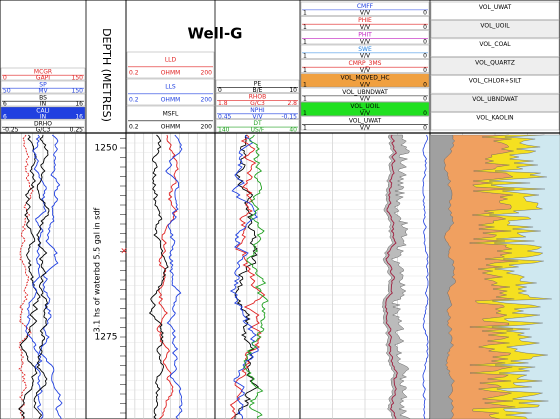  I want to click on curve-name: VOL_QUARTZ, so click(495, 62).